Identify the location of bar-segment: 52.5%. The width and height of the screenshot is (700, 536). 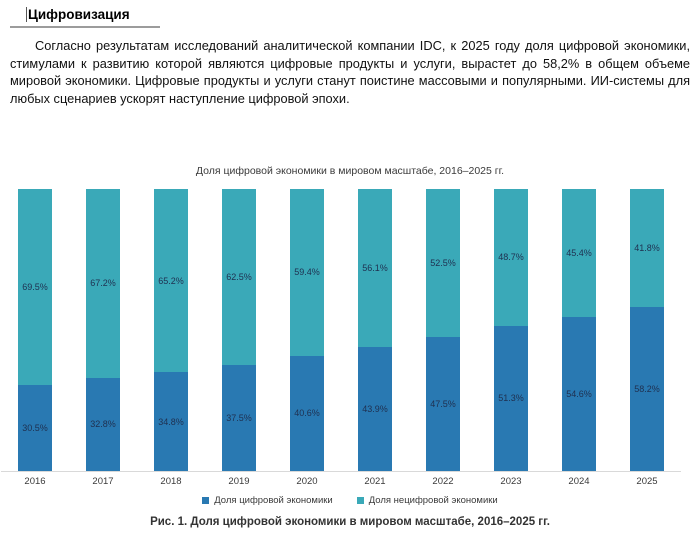
(443, 262).